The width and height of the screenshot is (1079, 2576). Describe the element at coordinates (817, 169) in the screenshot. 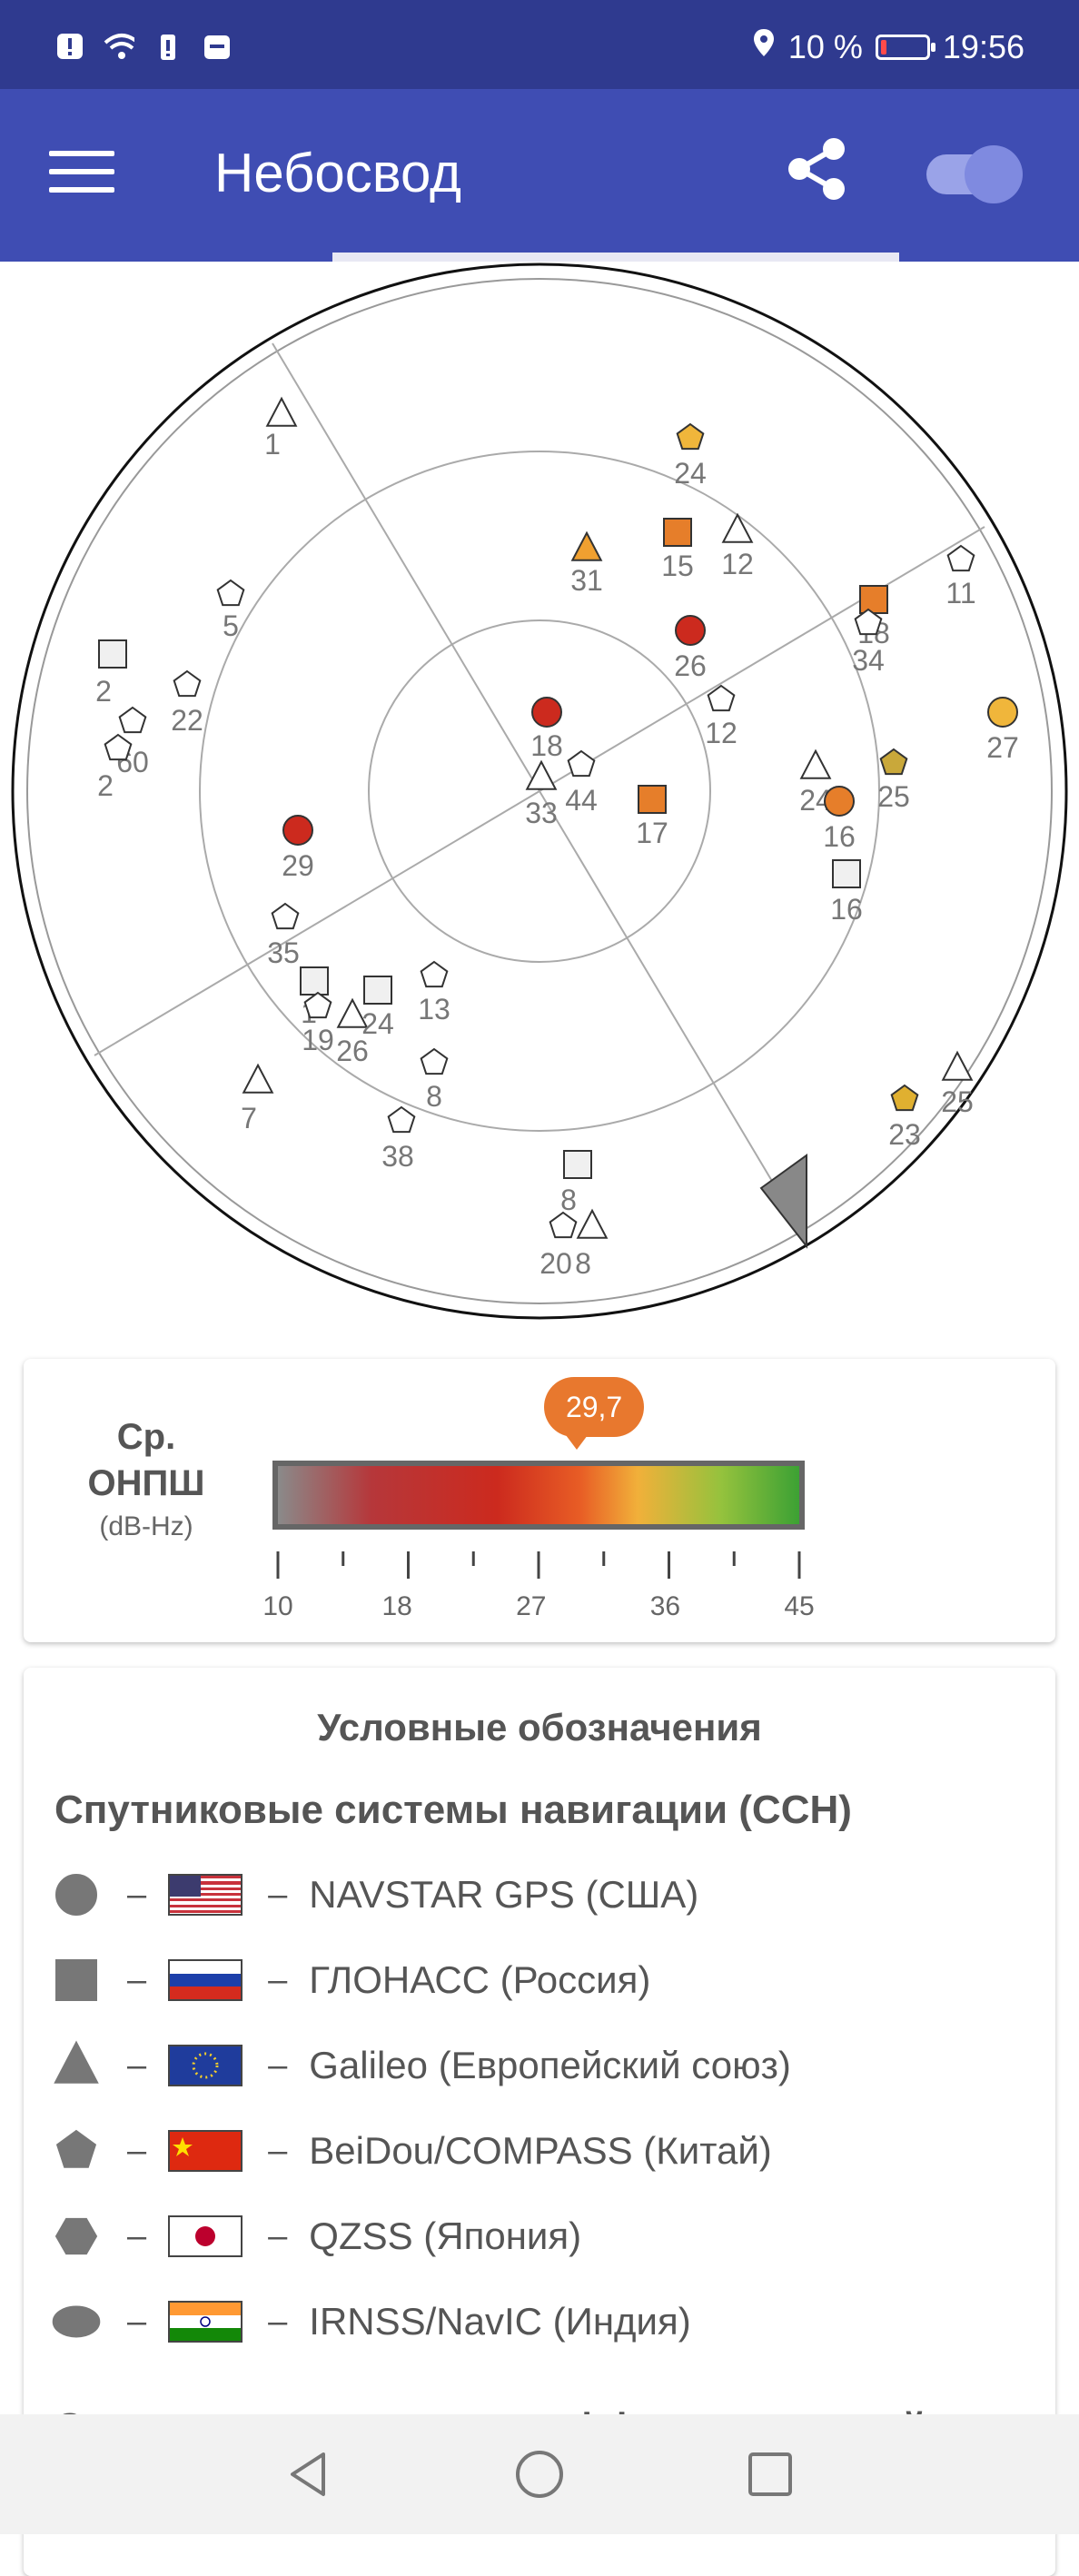

I see `share-icon` at that location.